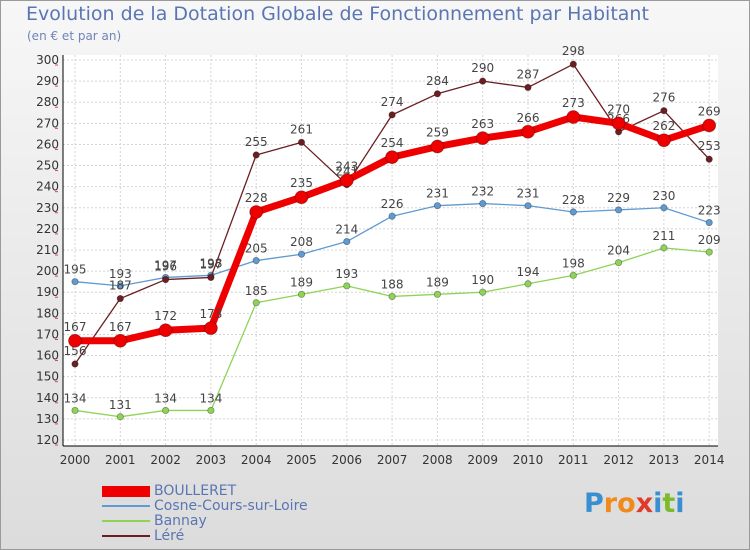 Image resolution: width=750 pixels, height=550 pixels. I want to click on data-label-l-r: 298, so click(573, 51).